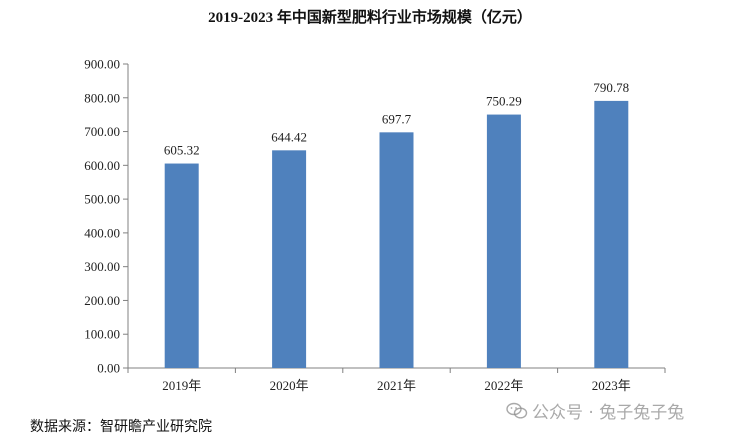  I want to click on y-tick-label: 600.00, so click(102, 165).